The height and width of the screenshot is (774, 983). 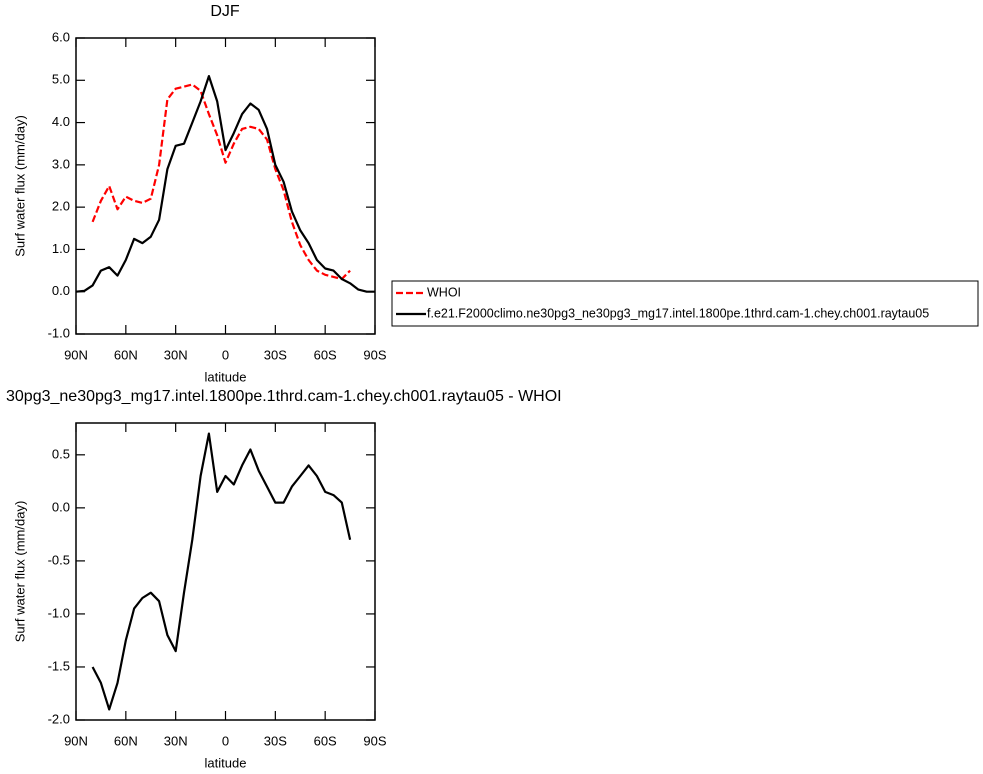 What do you see at coordinates (685, 303) in the screenshot?
I see `legend-box` at bounding box center [685, 303].